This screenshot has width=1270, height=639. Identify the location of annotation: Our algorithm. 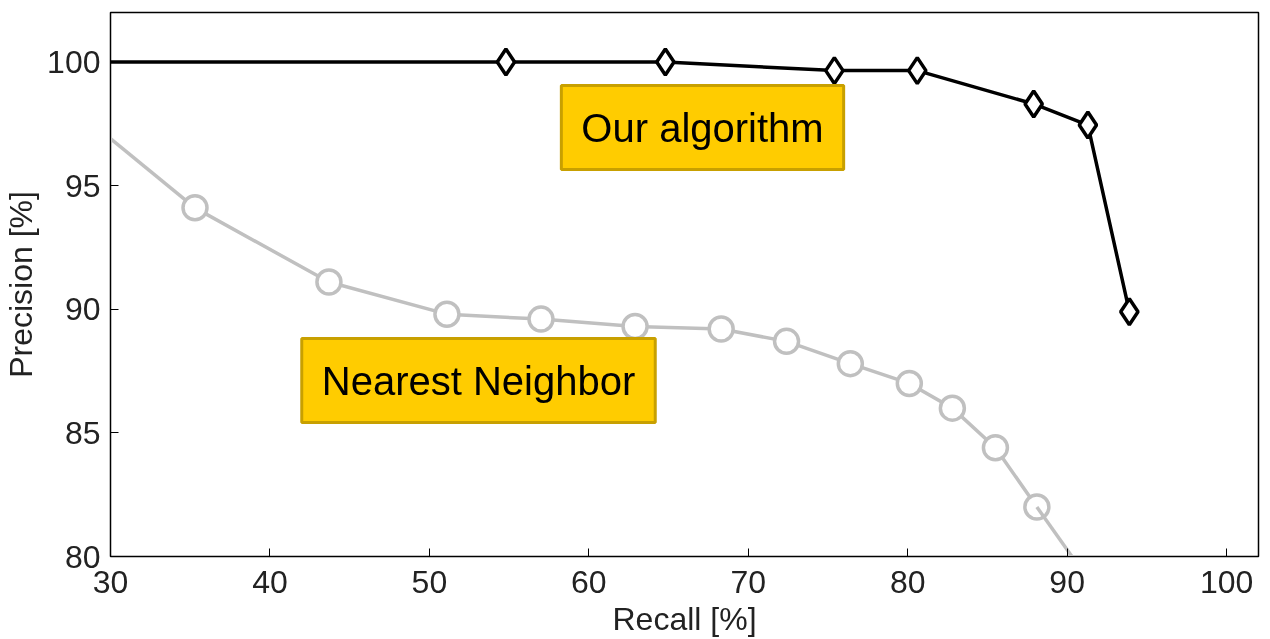
(702, 127).